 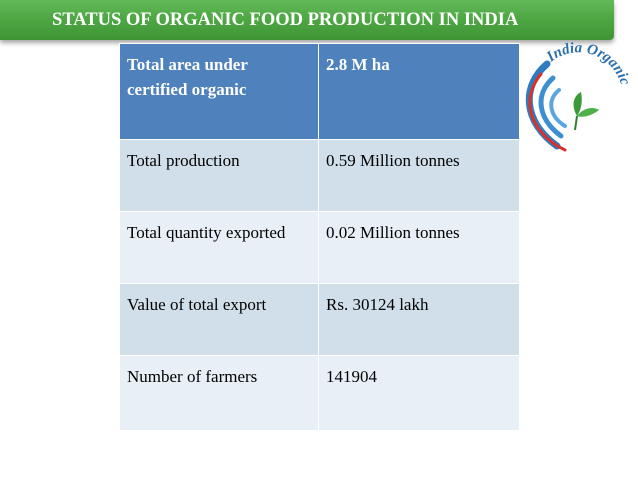 I want to click on india-organic-logo: India Organic, so click(x=576, y=97).